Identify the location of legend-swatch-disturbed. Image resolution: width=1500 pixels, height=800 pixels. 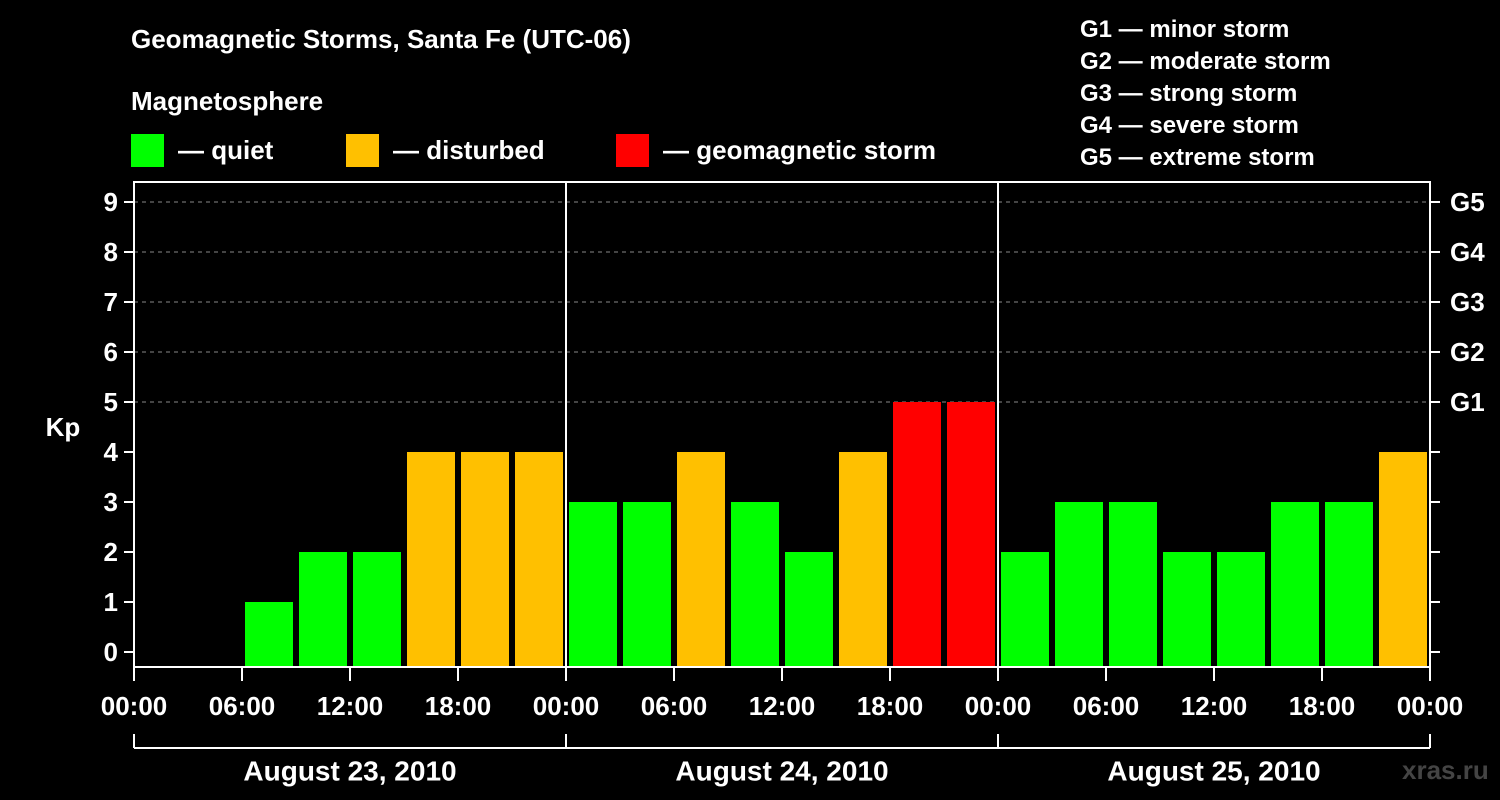
(362, 150).